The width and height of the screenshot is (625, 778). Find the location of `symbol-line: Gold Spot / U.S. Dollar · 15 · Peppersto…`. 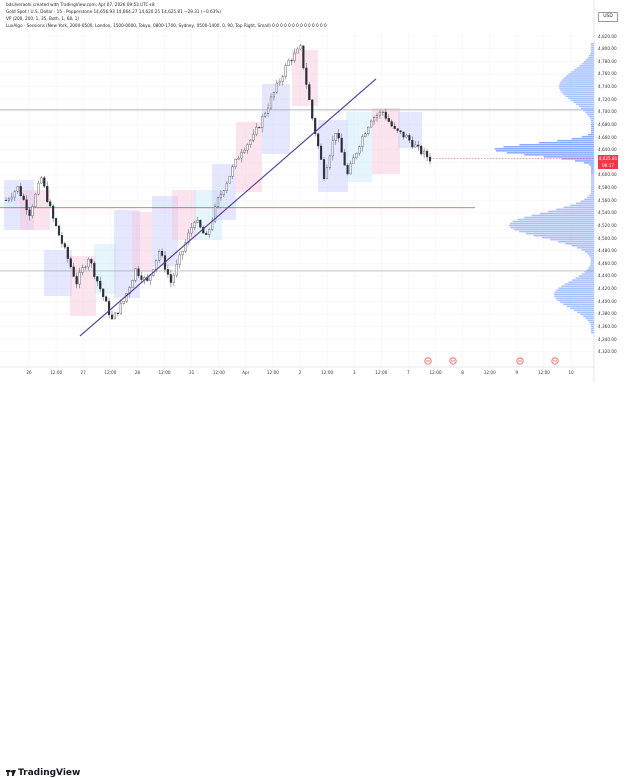

symbol-line: Gold Spot / U.S. Dollar · 15 · Peppersto… is located at coordinates (113, 11).